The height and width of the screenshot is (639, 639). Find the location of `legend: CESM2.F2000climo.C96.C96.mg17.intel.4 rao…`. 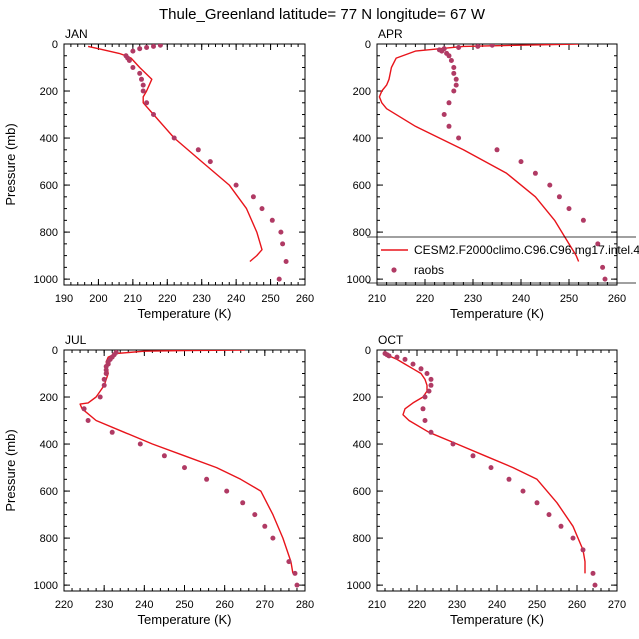

legend: CESM2.F2000climo.C96.C96.mg17.intel.4 rao… is located at coordinates (503, 260).